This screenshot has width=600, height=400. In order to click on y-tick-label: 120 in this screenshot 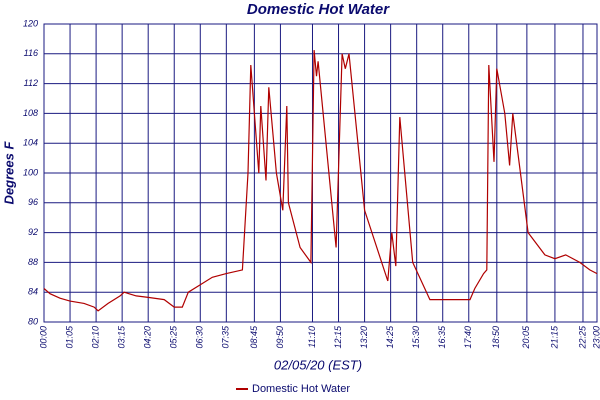, I will do `click(30, 23)`.